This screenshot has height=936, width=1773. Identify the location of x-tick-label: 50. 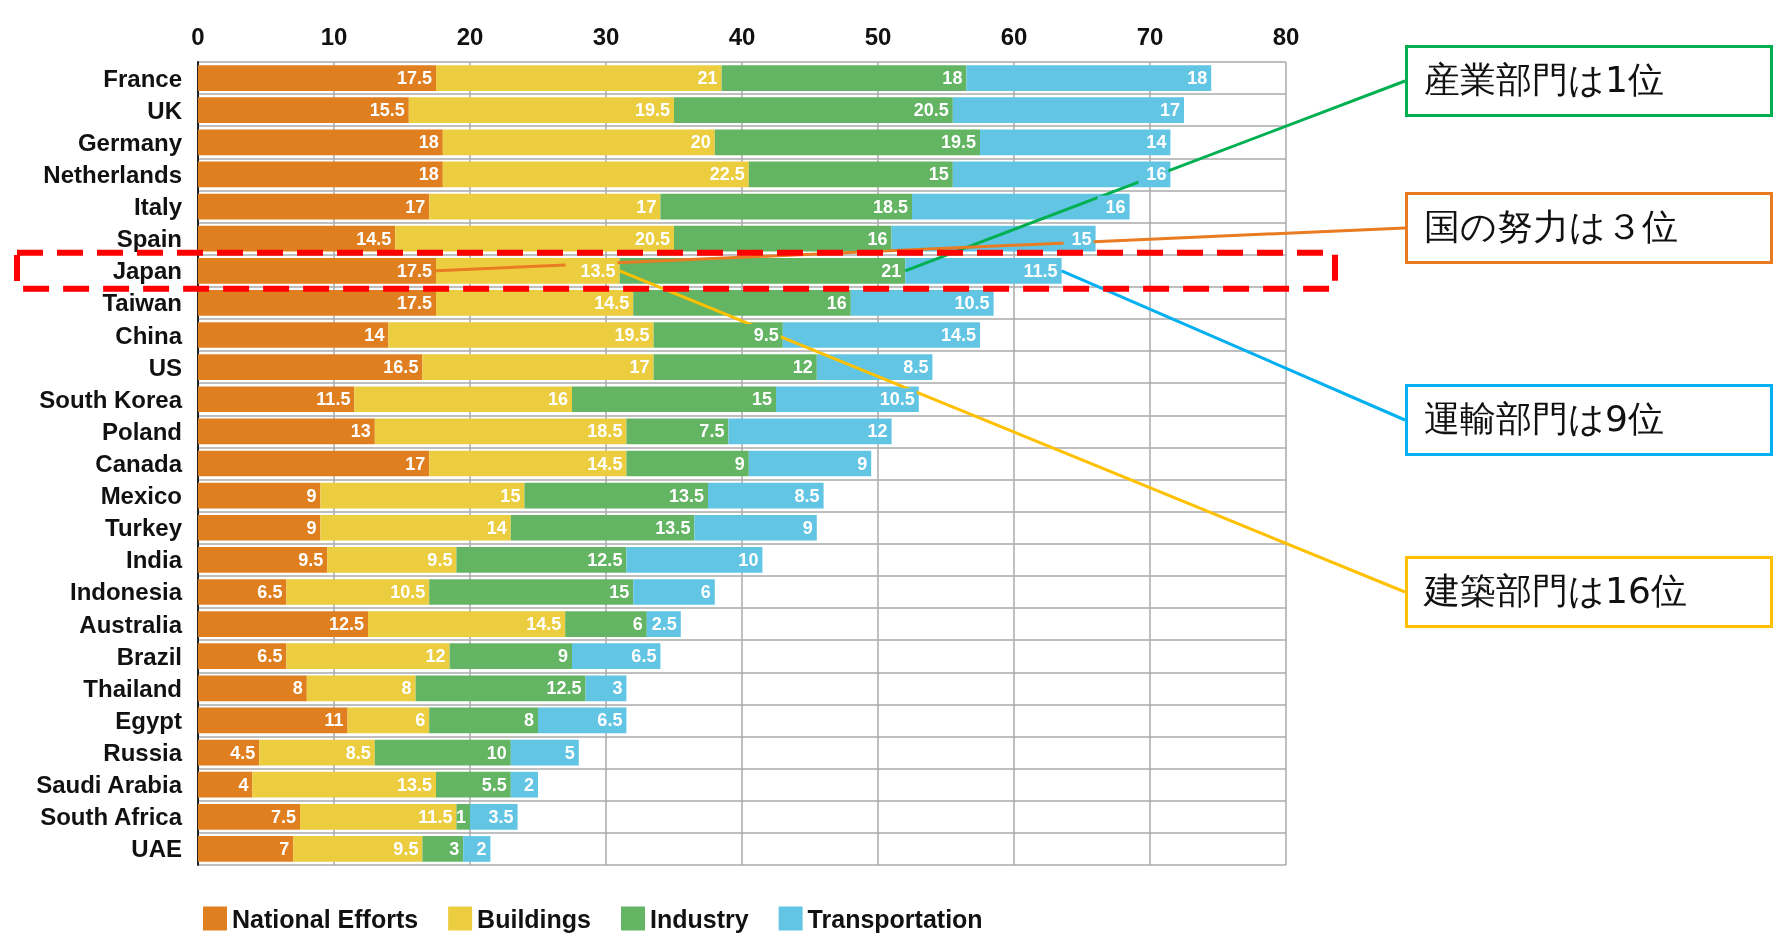
(878, 36).